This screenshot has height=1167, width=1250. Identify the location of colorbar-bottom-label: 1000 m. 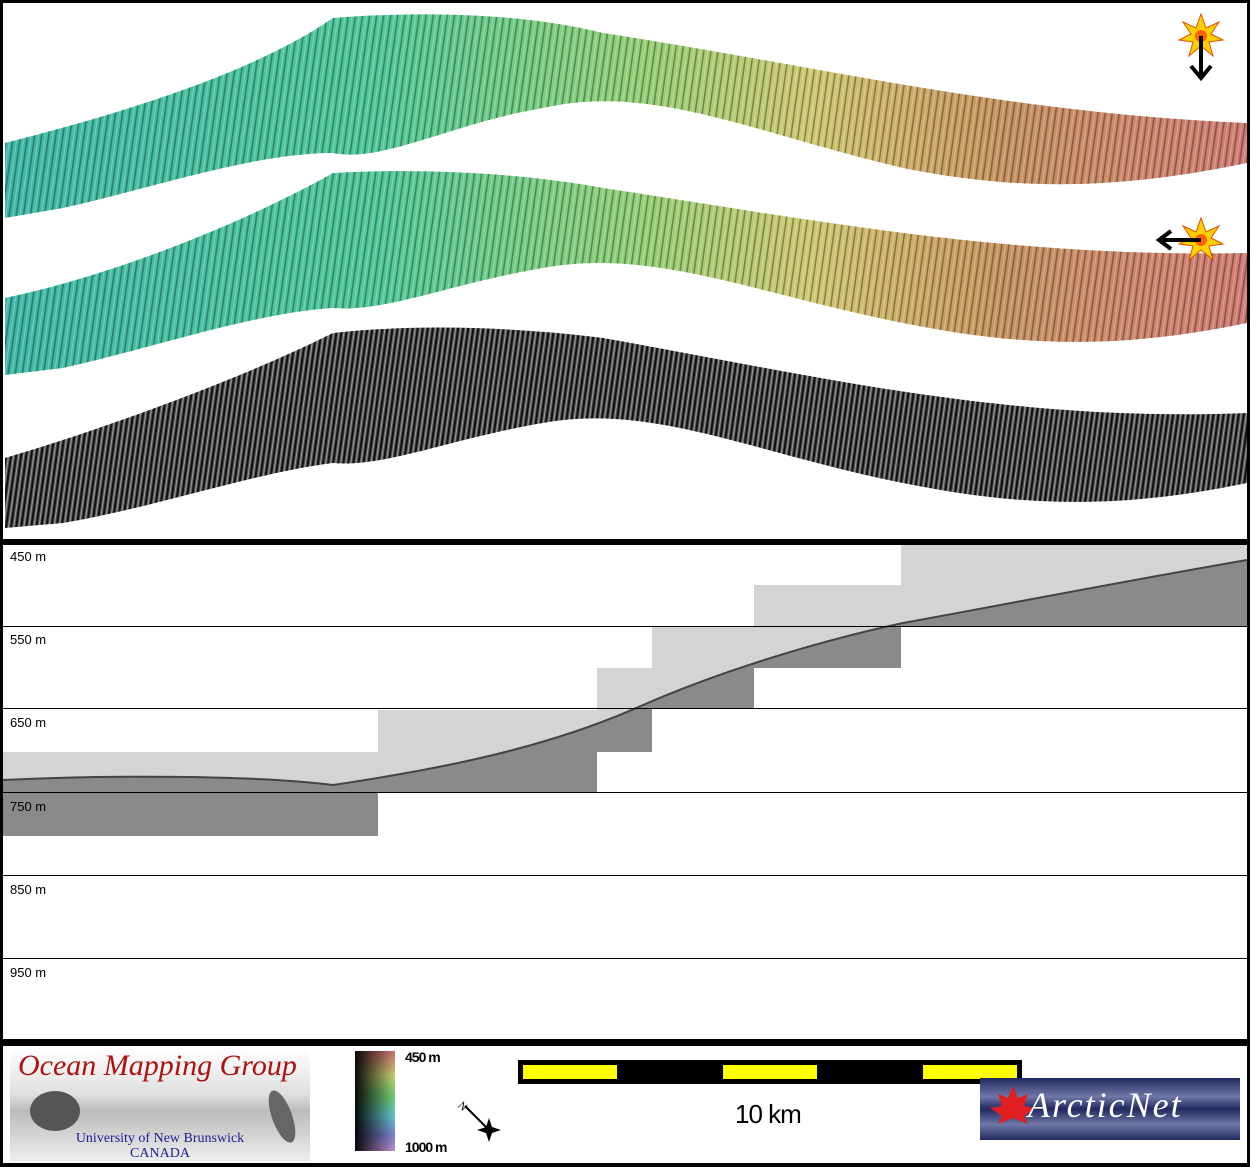
(426, 1147).